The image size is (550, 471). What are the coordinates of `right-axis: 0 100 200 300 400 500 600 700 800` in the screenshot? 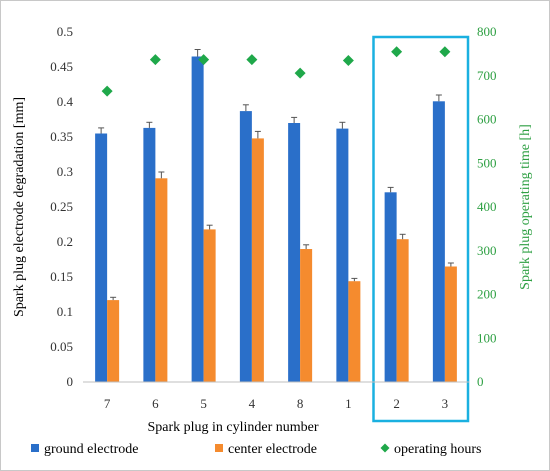 It's located at (487, 206).